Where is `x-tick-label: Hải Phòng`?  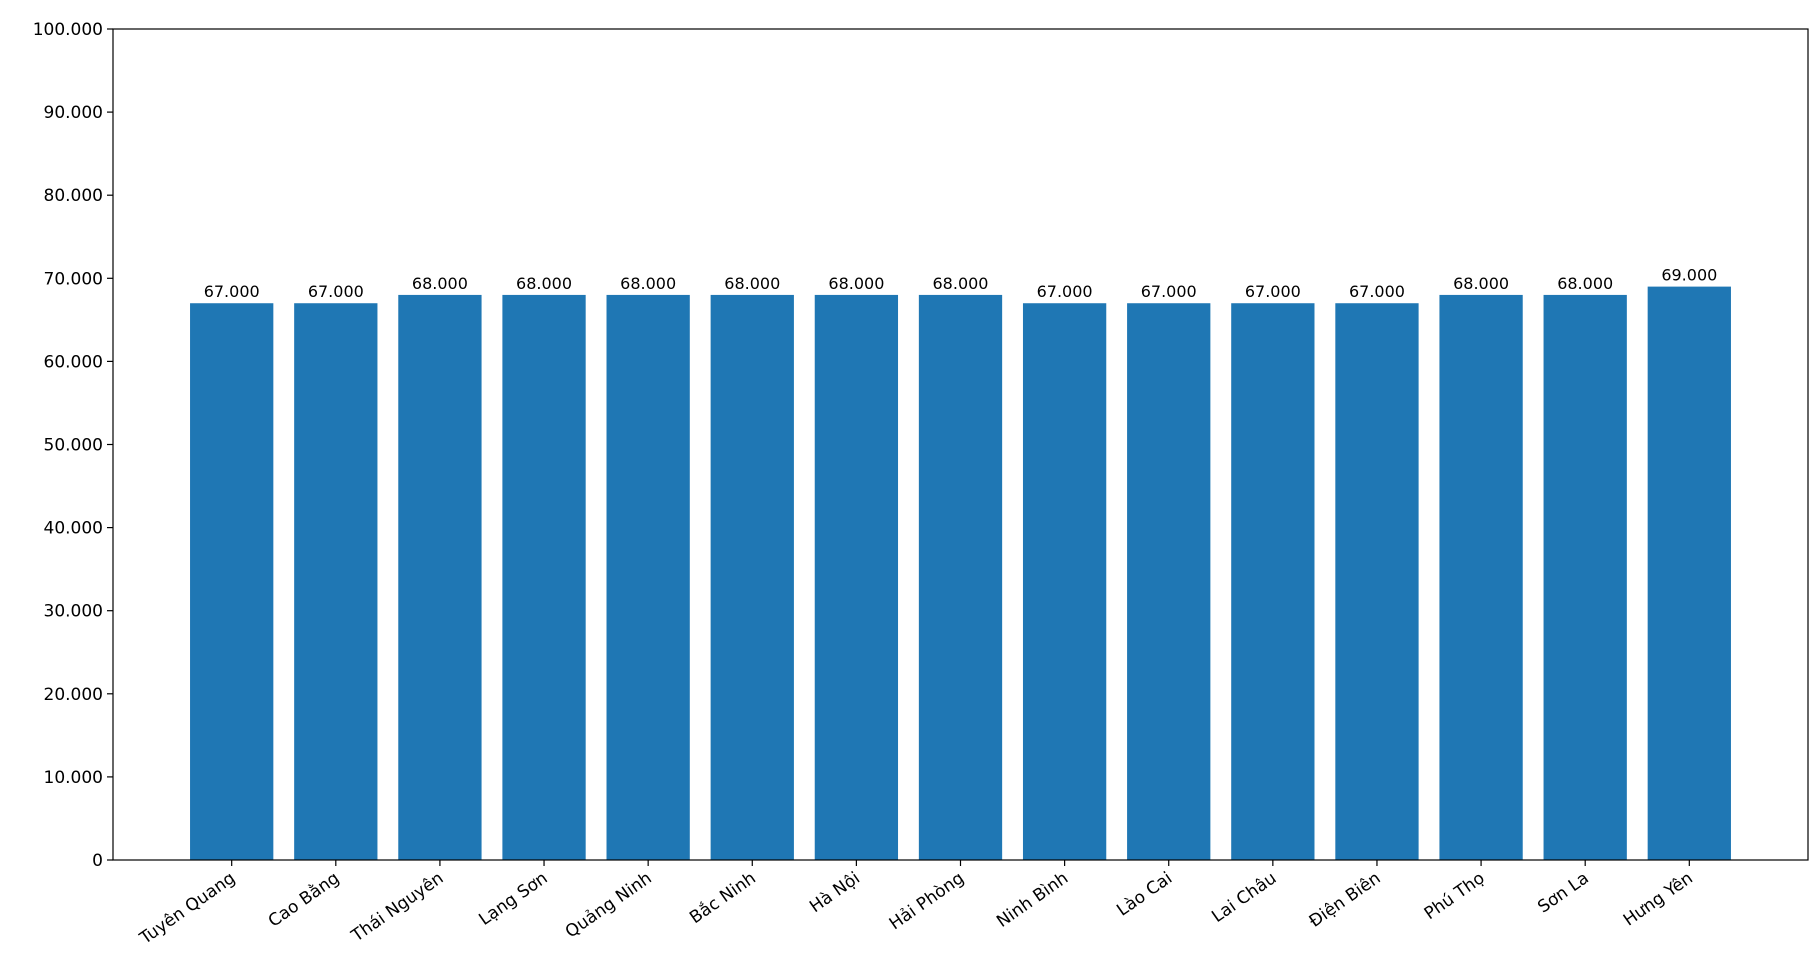 x-tick-label: Hải Phòng is located at coordinates (927, 901).